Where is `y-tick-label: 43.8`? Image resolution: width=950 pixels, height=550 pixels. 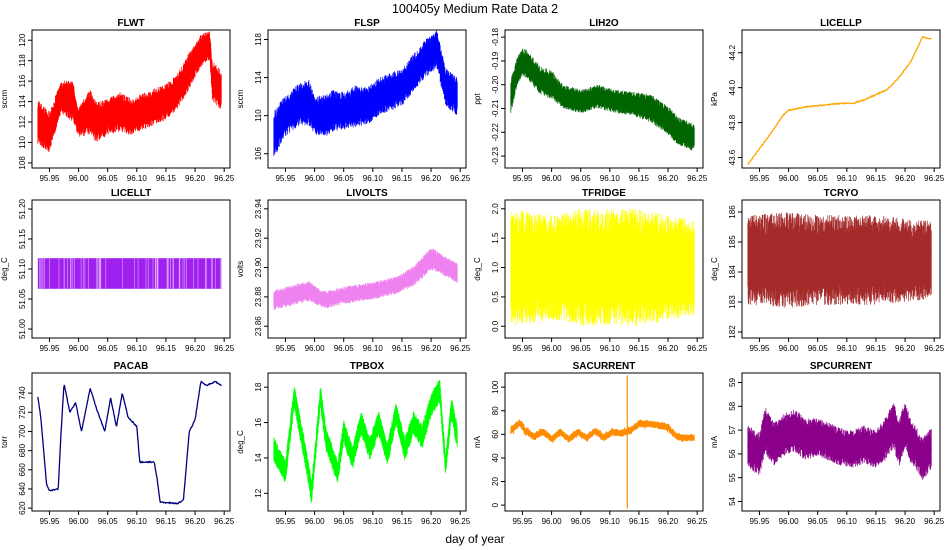 y-tick-label: 43.8 is located at coordinates (732, 122).